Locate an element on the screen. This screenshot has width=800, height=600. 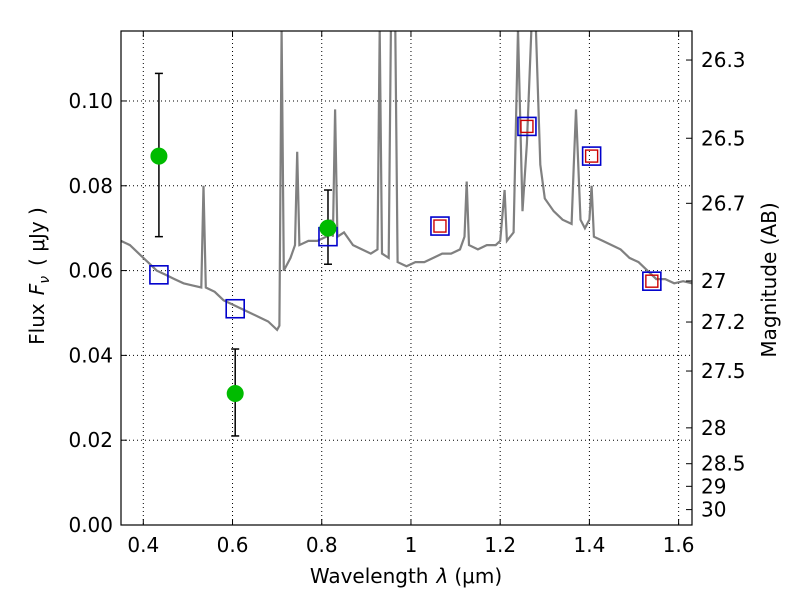
x-tick-label: 1.6 is located at coordinates (679, 545).